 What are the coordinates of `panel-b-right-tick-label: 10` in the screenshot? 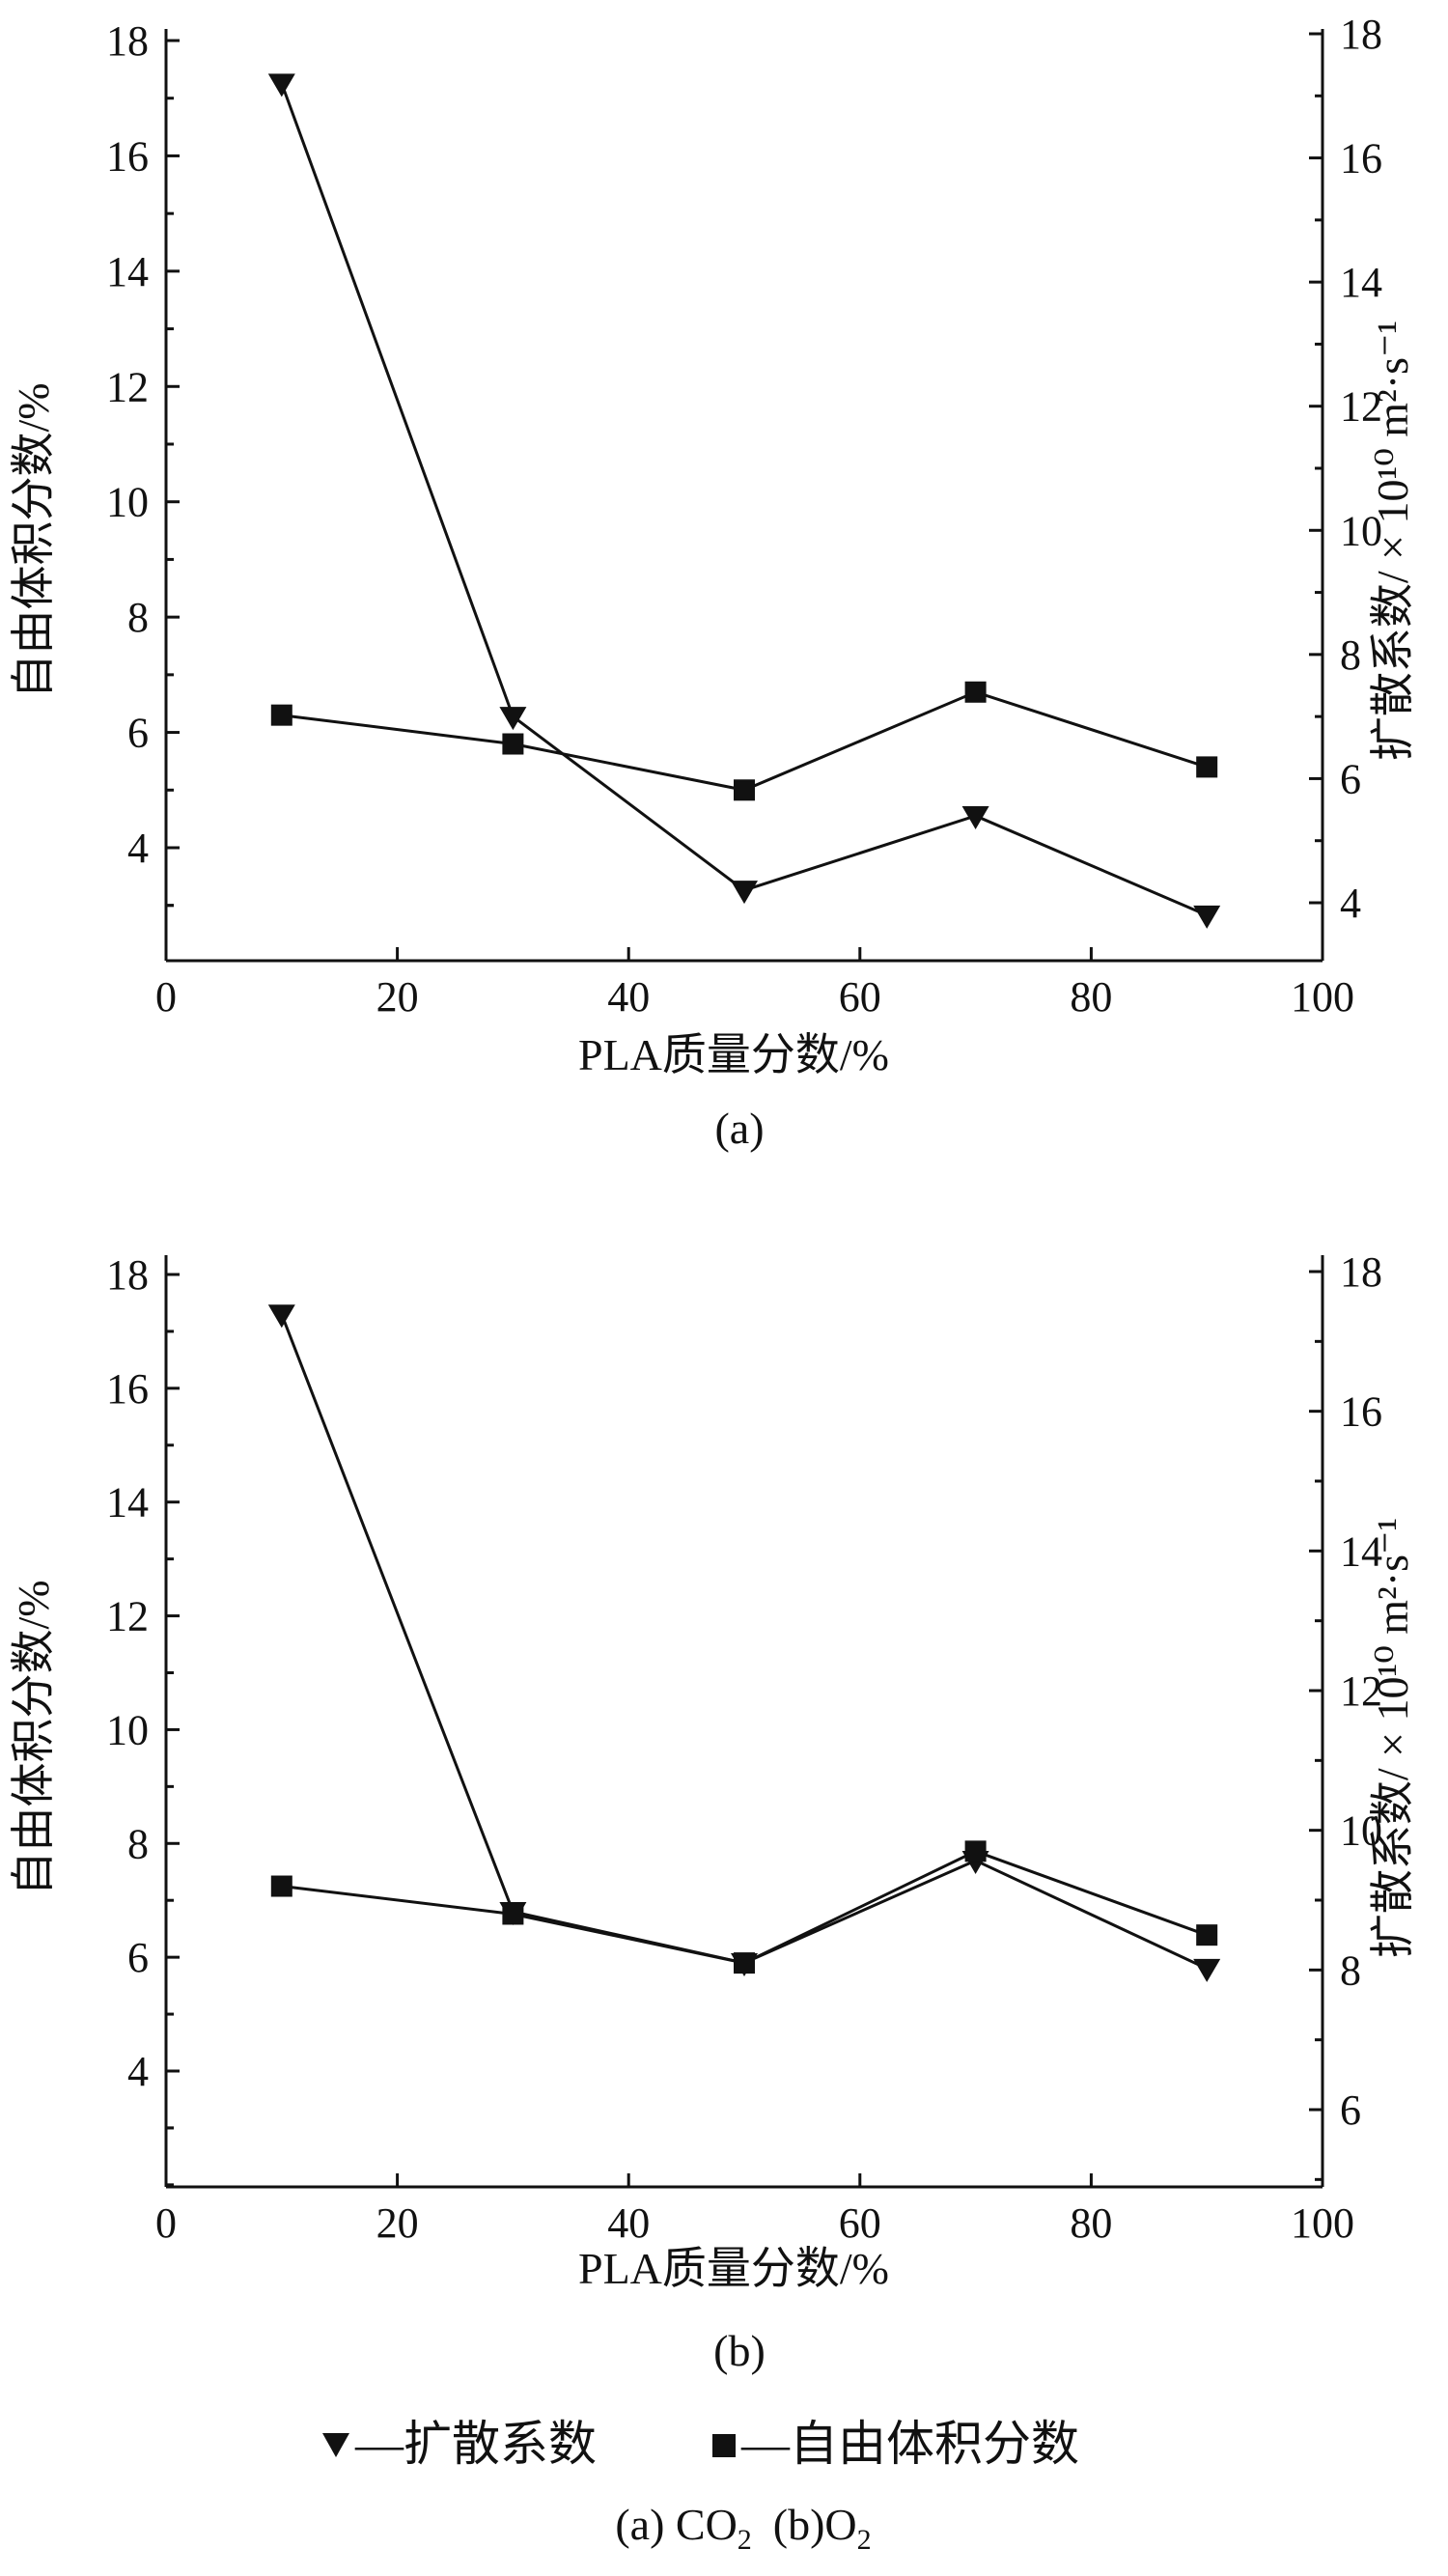 It's located at (1361, 1831).